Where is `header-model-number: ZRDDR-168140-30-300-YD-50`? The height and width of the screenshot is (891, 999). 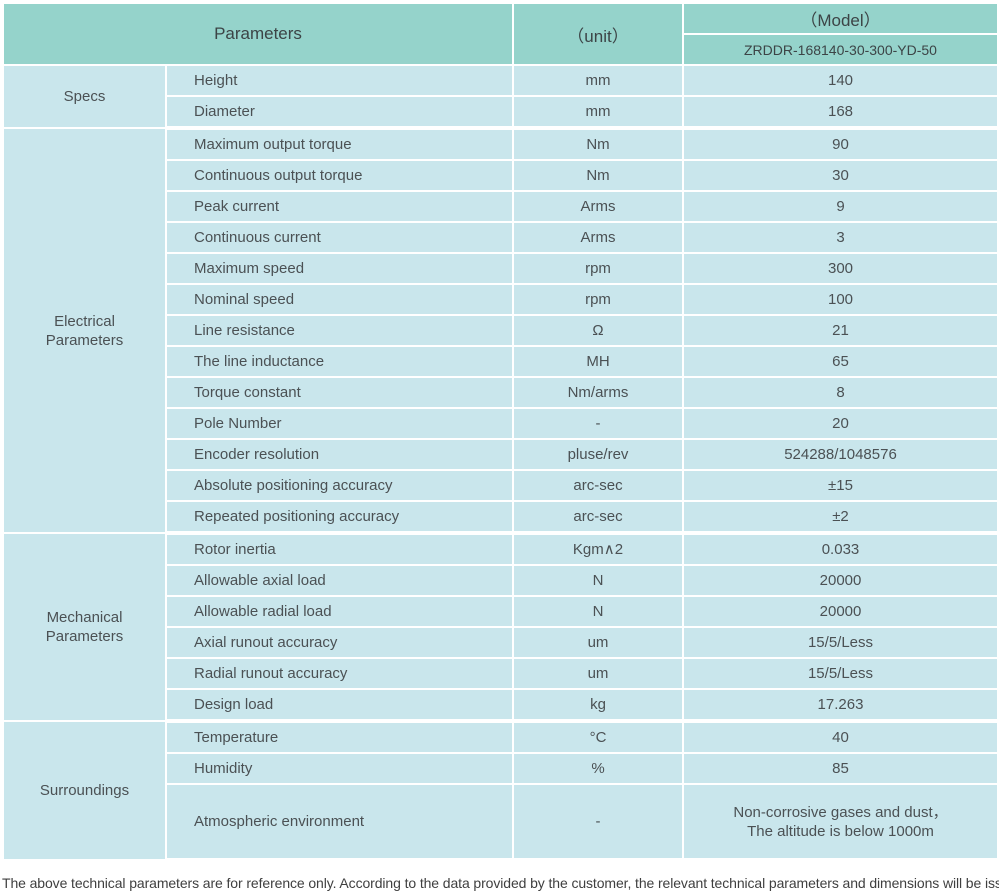 header-model-number: ZRDDR-168140-30-300-YD-50 is located at coordinates (840, 49).